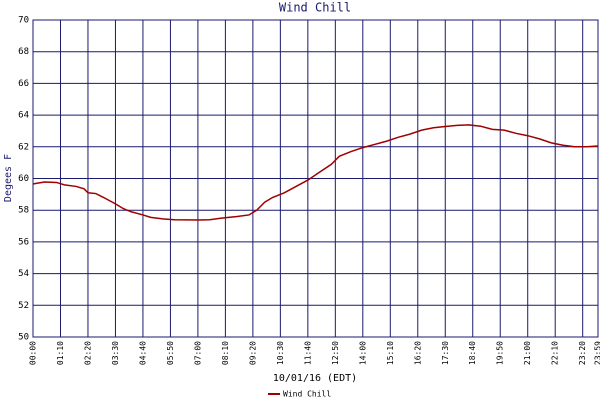 This screenshot has height=404, width=600. Describe the element at coordinates (87, 353) in the screenshot. I see `x-tick-label: 02:20` at that location.